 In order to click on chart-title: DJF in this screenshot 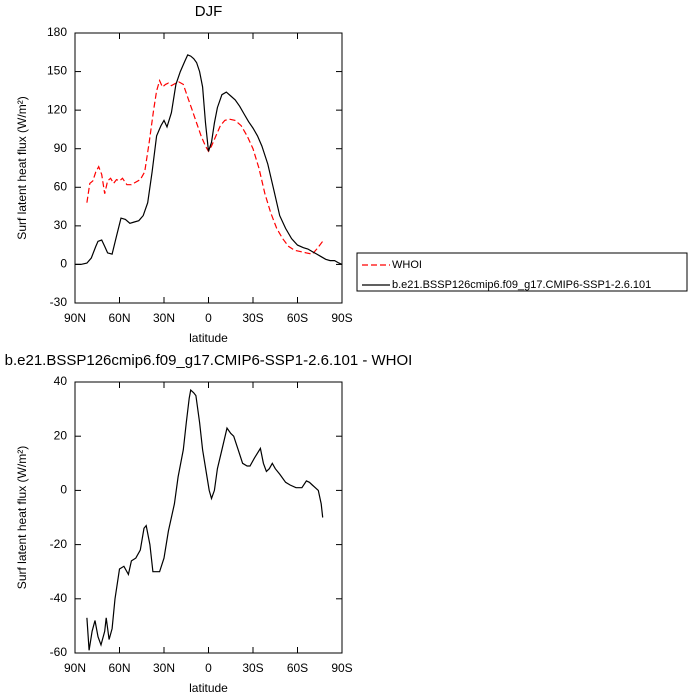, I will do `click(209, 11)`.